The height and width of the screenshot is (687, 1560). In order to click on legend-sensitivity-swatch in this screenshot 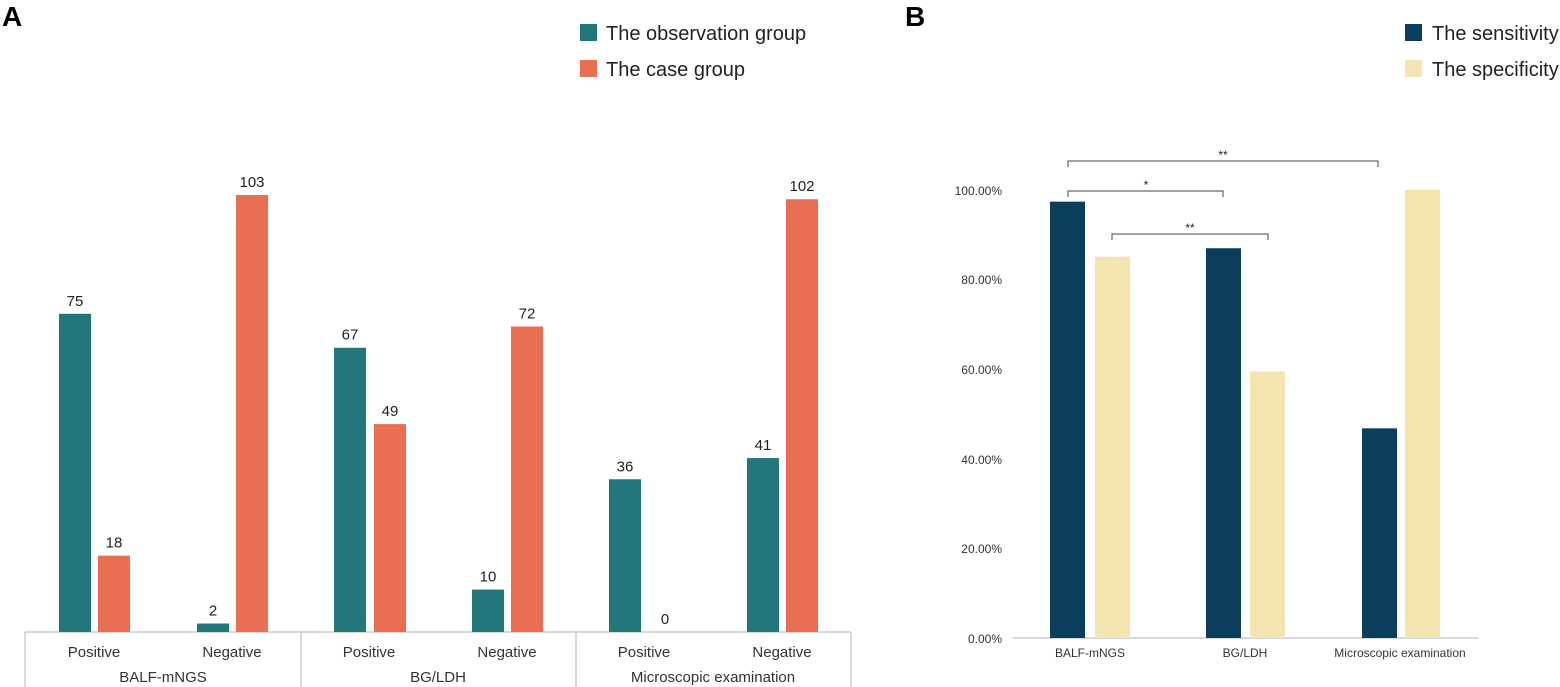, I will do `click(1413, 32)`.